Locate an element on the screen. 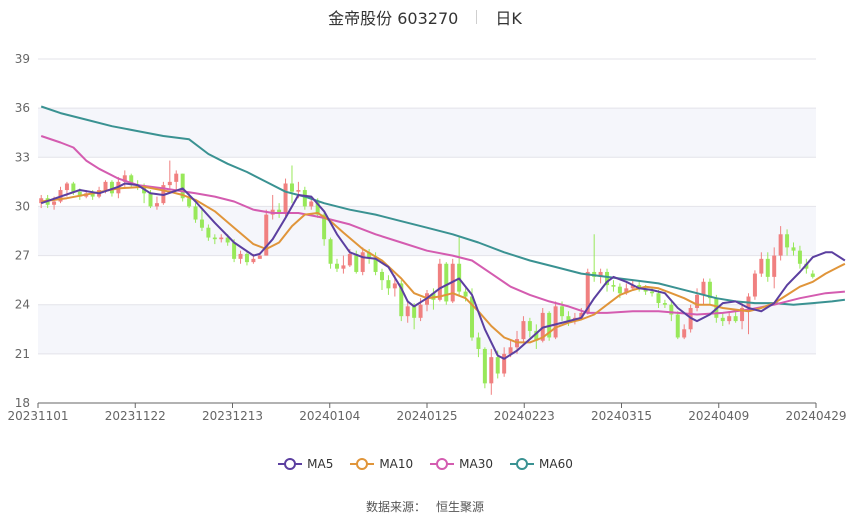 This screenshot has width=850, height=517. legend-item-ma60: MA60 is located at coordinates (541, 464).